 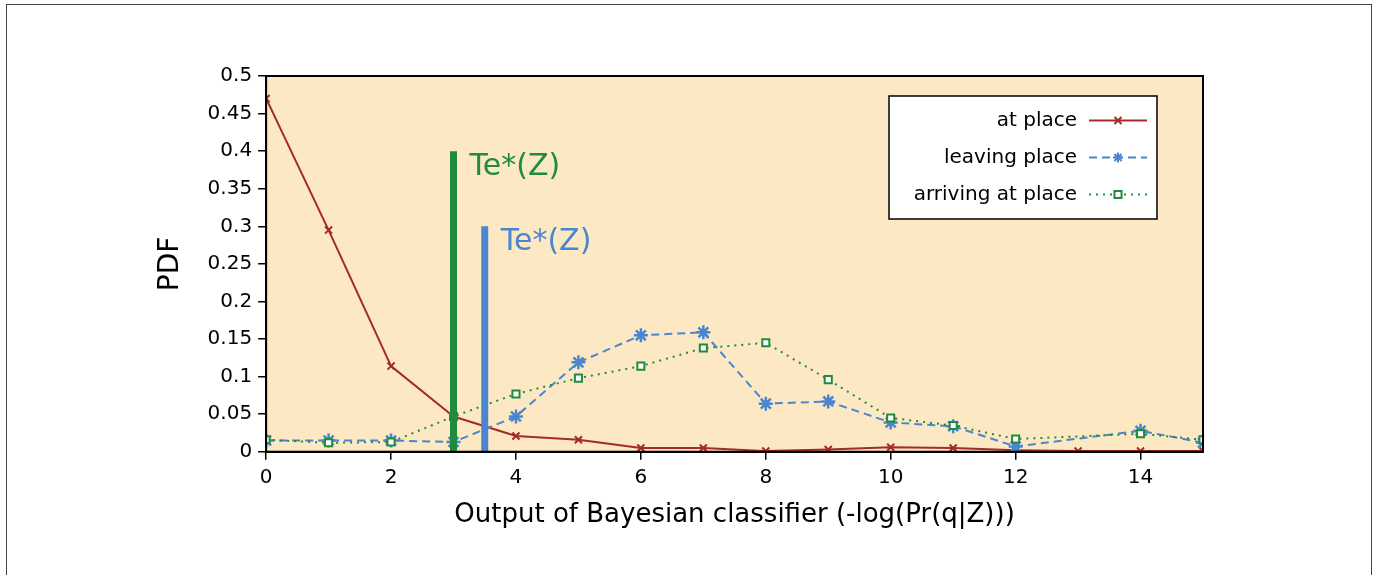 I want to click on y-tick-label: 0.5, so click(x=236, y=74).